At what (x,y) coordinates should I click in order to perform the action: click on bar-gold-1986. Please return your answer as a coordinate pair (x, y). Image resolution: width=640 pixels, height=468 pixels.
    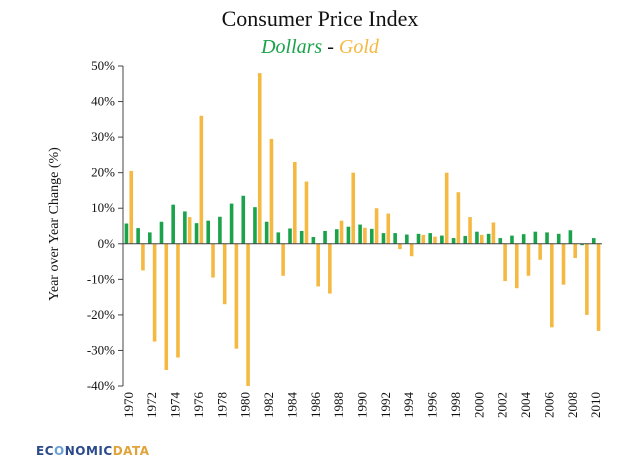
    Looking at the image, I should click on (318, 265).